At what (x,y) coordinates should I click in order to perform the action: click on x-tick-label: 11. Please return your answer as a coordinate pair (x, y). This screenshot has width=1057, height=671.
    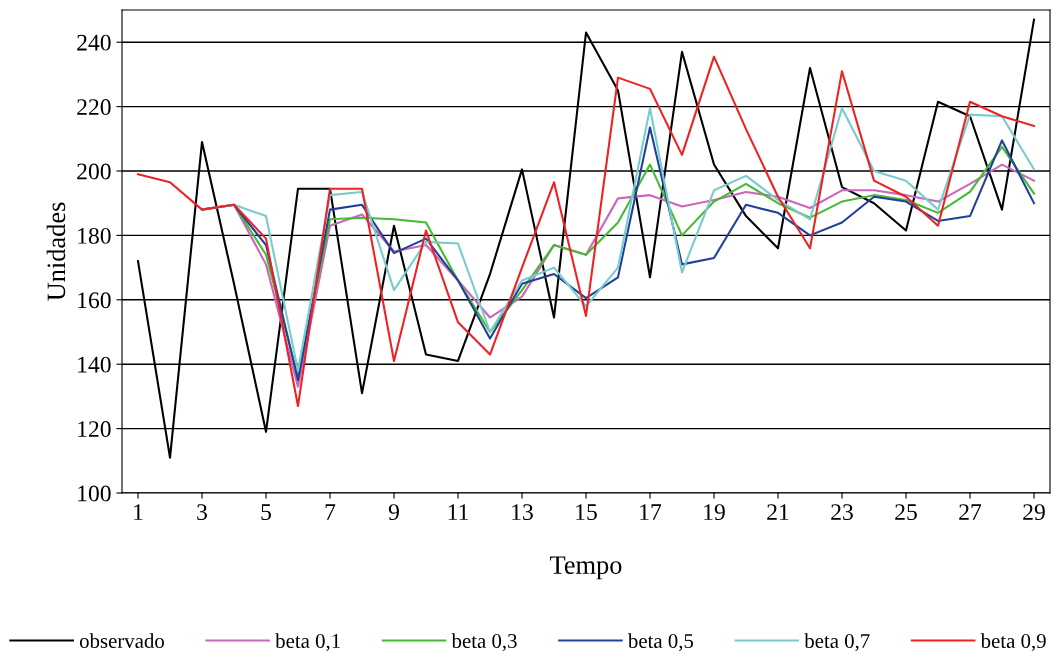
    Looking at the image, I should click on (458, 512).